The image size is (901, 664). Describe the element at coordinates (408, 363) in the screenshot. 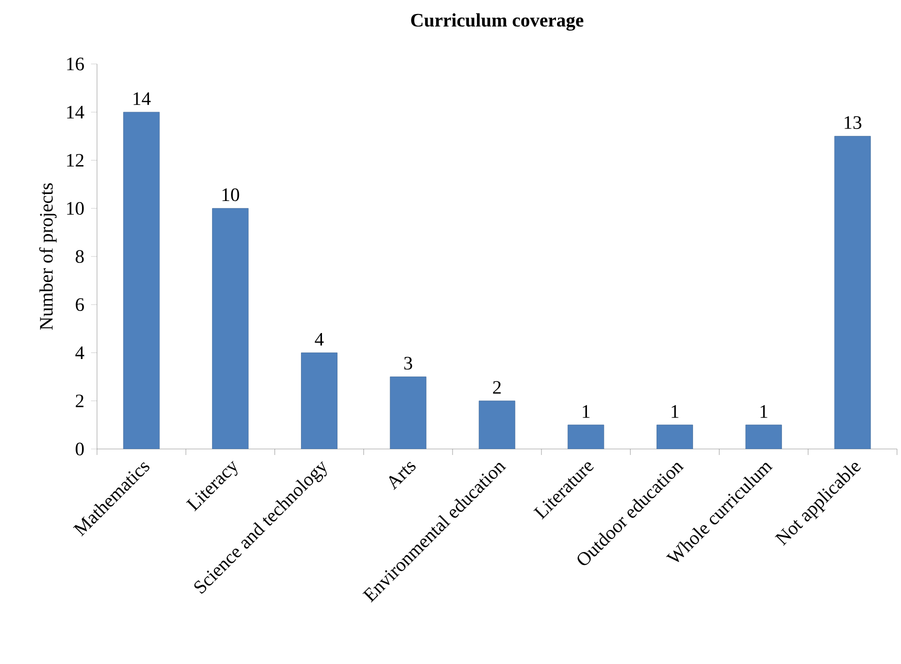

I see `data-label: 3` at that location.